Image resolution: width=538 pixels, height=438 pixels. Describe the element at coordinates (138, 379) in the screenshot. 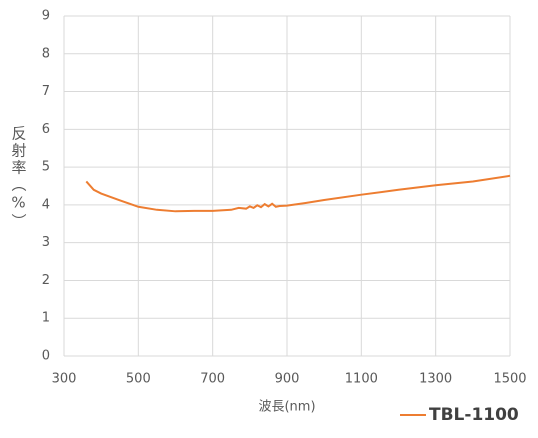

I see `x-tick-label: 500` at that location.